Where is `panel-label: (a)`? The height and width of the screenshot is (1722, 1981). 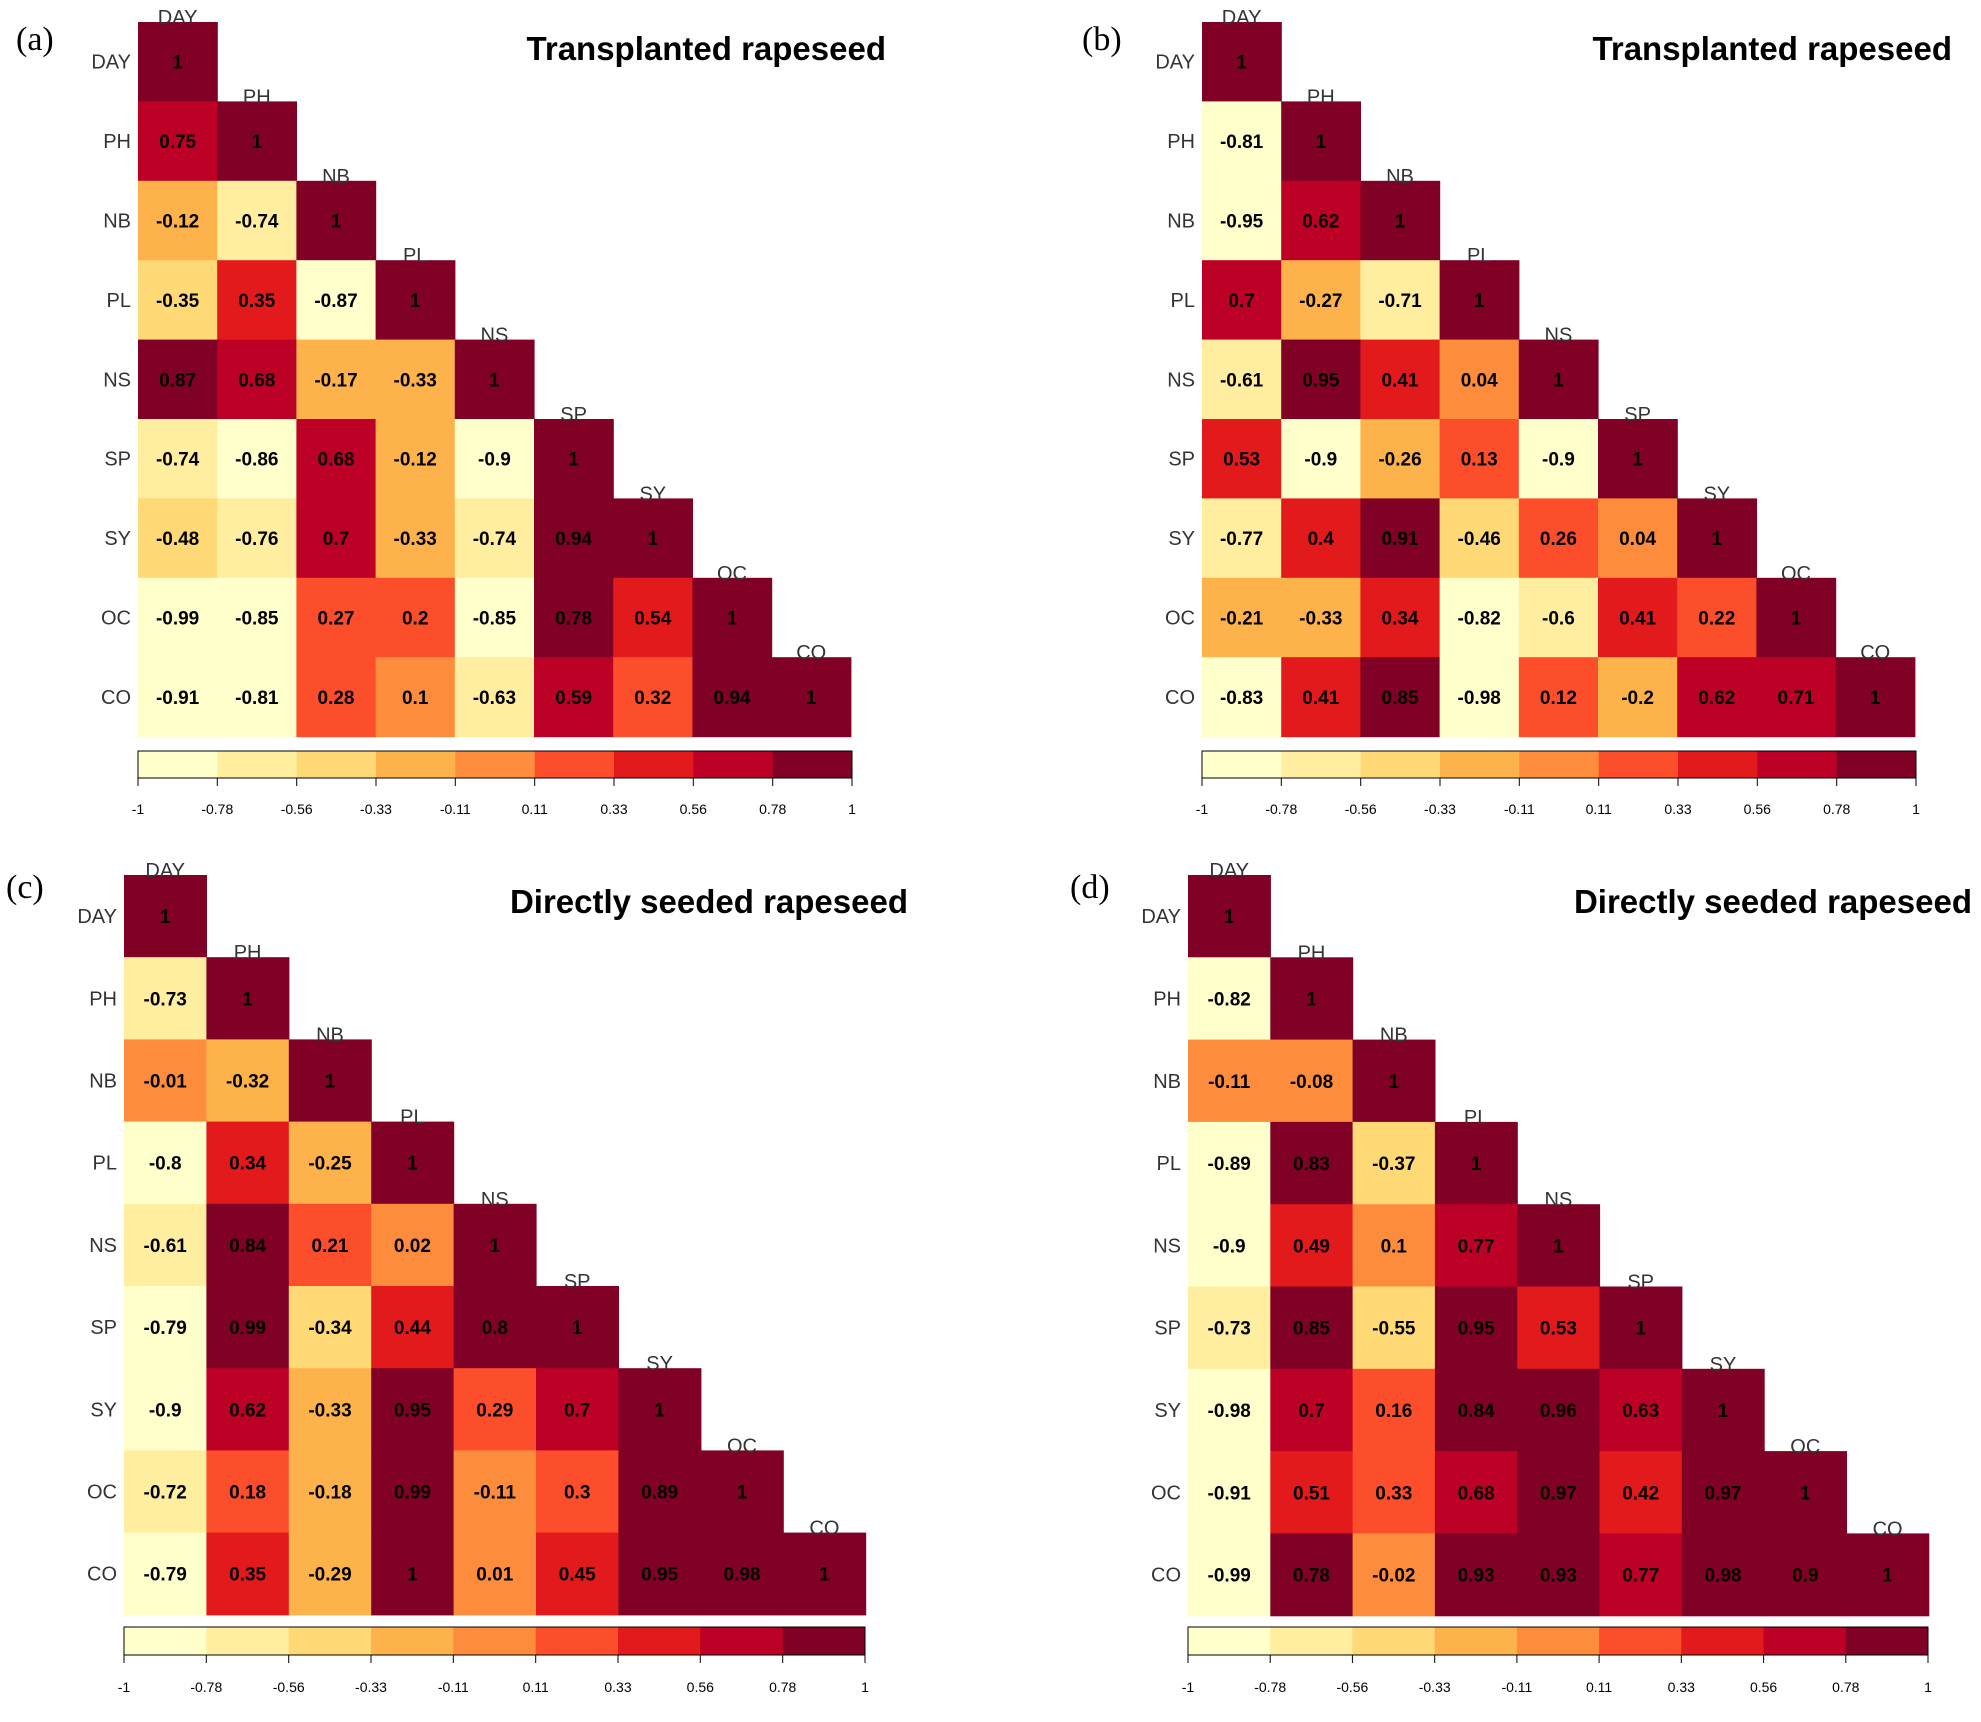
panel-label: (a) is located at coordinates (35, 39).